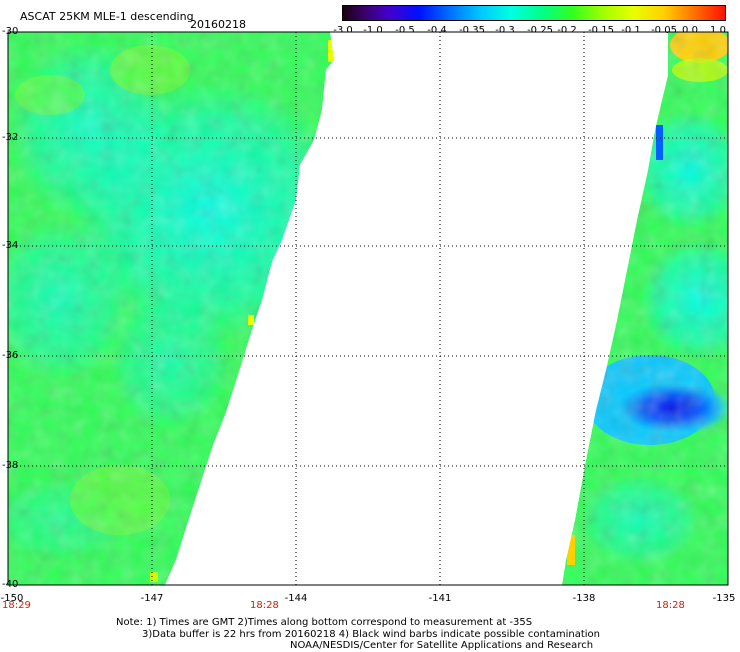 This screenshot has width=740, height=652. Describe the element at coordinates (296, 598) in the screenshot. I see `lon-label: -144` at that location.